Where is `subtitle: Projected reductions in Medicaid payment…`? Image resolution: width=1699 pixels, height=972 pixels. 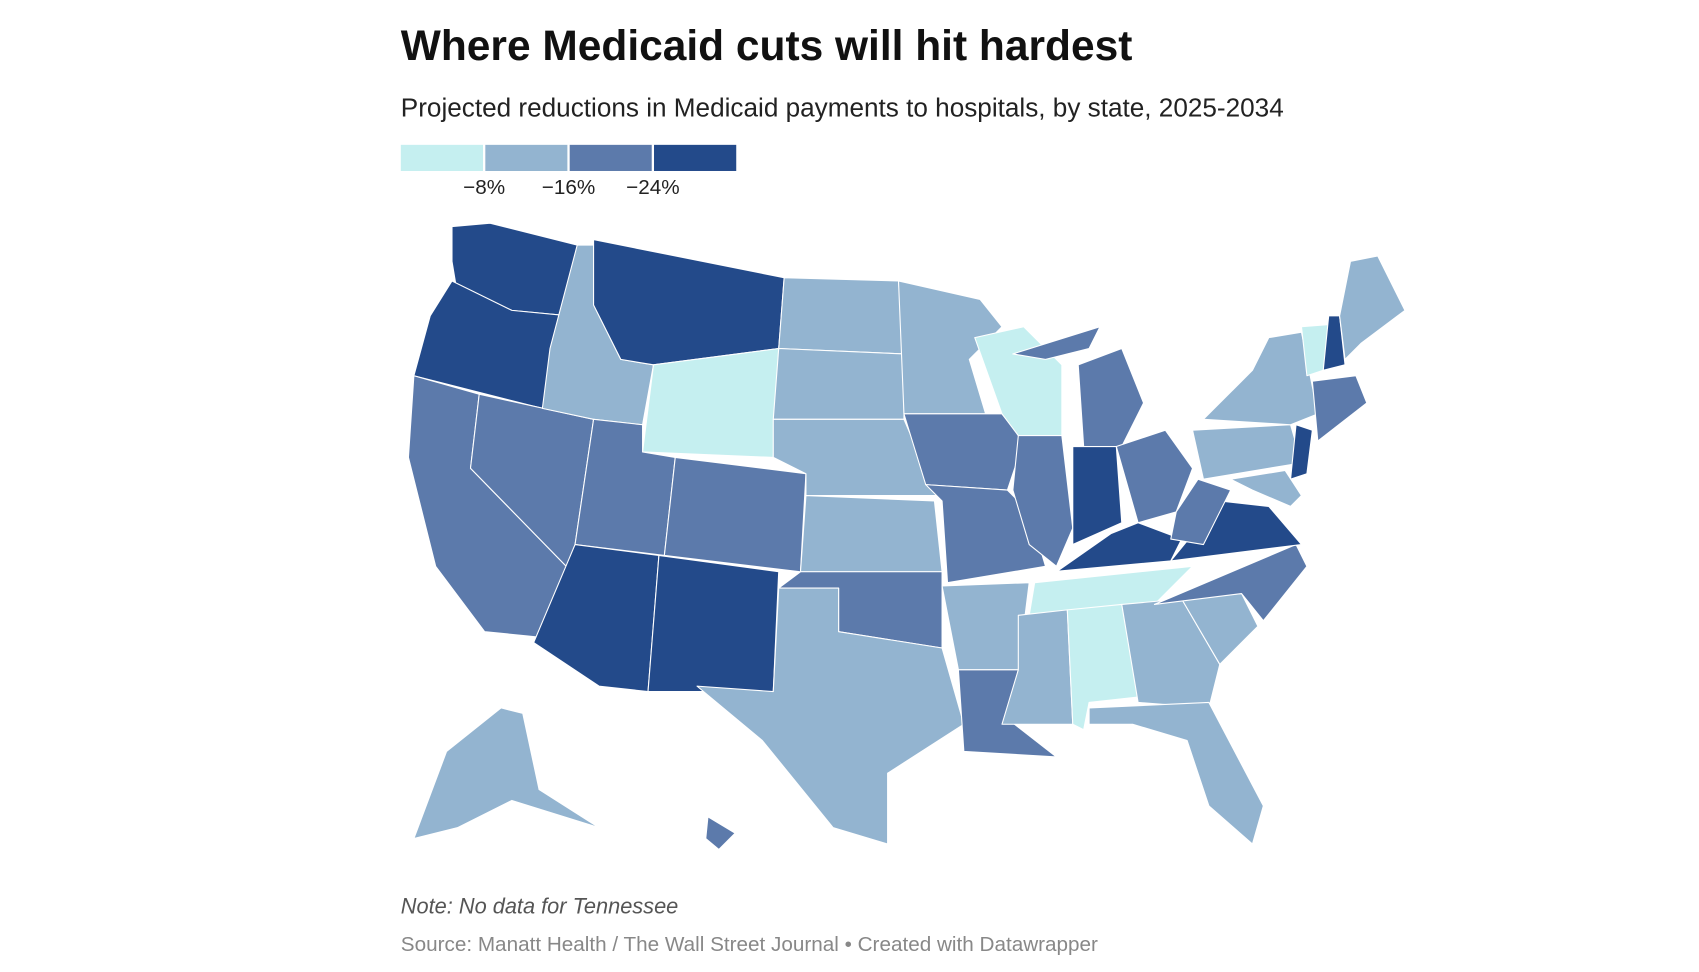
subtitle: Projected reductions in Medicaid payment… is located at coordinates (842, 108).